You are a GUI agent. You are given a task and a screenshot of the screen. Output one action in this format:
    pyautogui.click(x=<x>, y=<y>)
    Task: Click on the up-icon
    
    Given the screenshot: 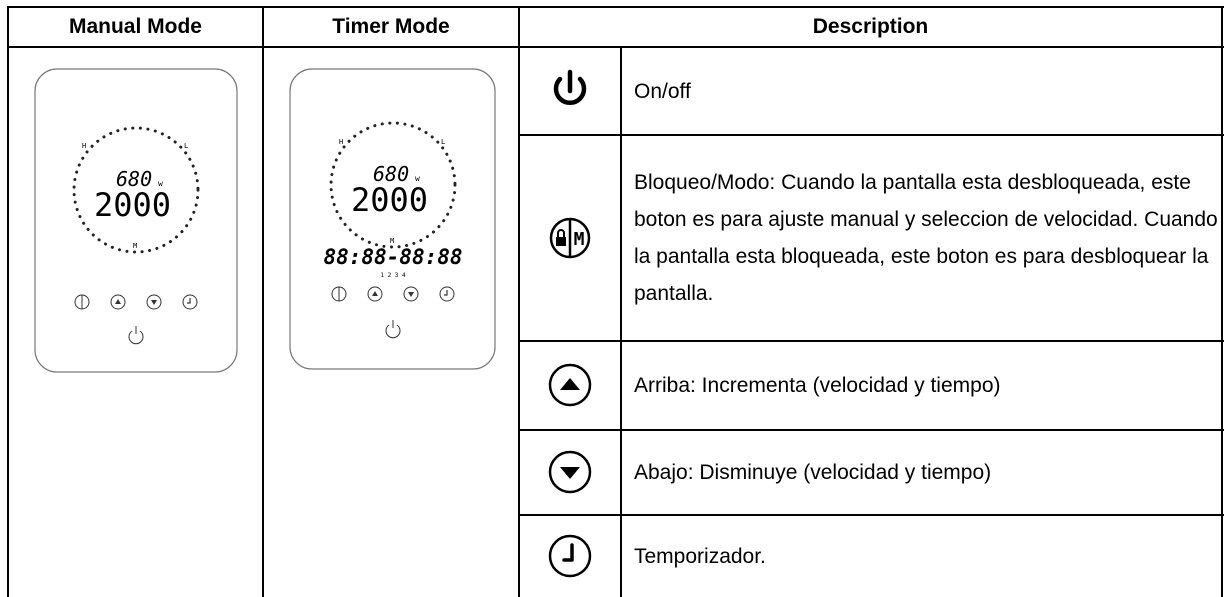 What is the action you would take?
    pyautogui.click(x=570, y=385)
    